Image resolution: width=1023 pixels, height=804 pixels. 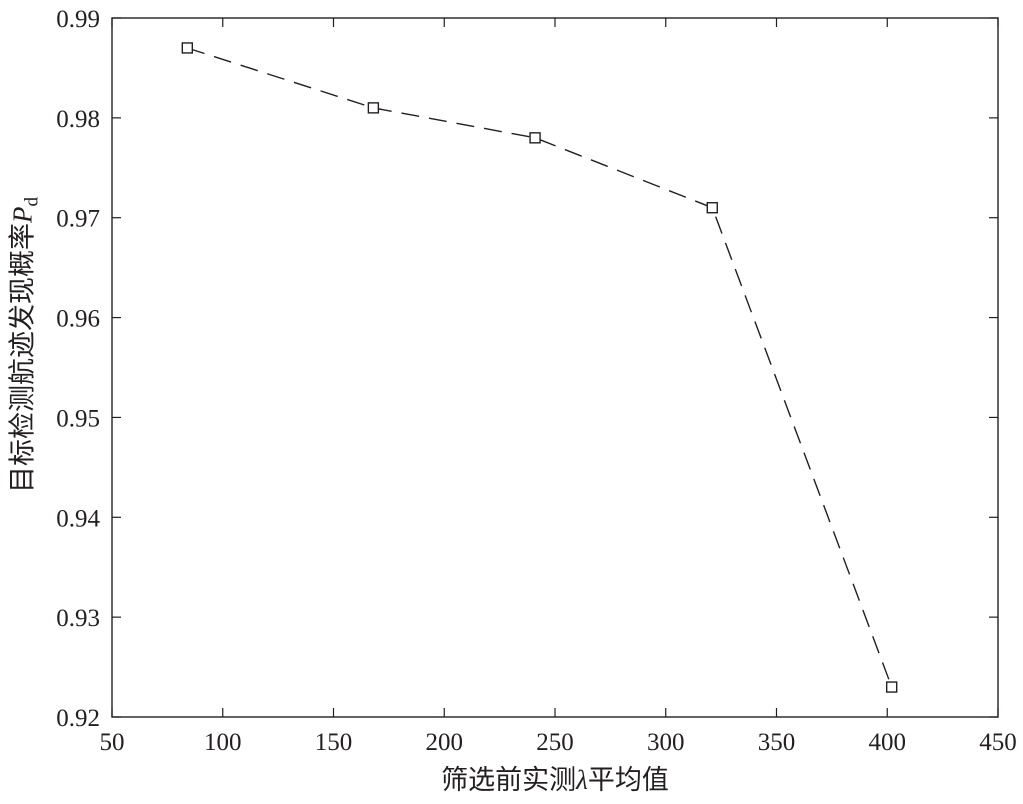 I want to click on x-tick-label: 350, so click(x=777, y=742).